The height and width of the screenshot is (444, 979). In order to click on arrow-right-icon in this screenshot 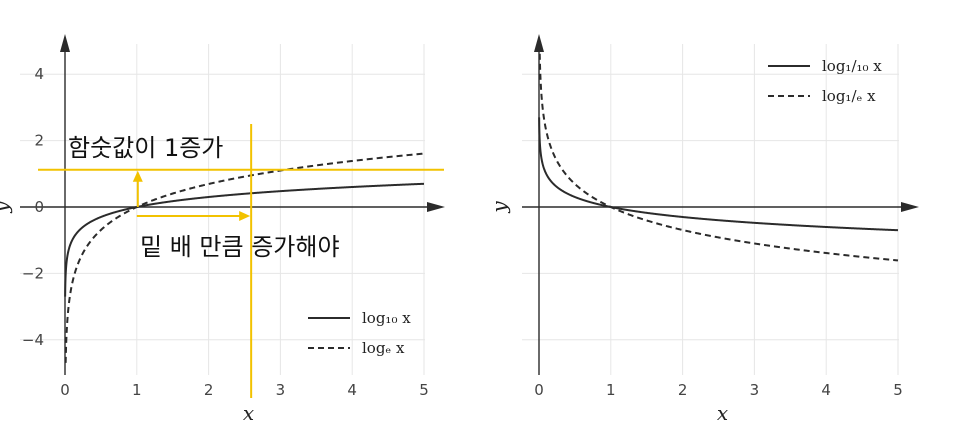, I will do `click(245, 216)`.